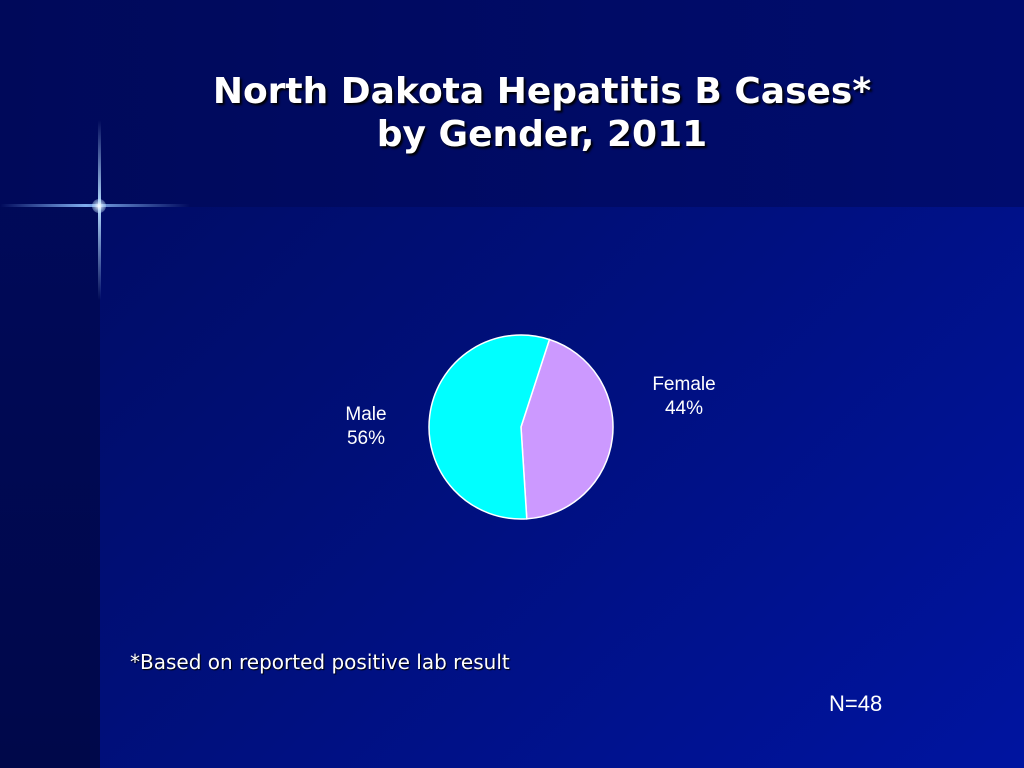 This screenshot has height=768, width=1024. Describe the element at coordinates (856, 703) in the screenshot. I see `sample-size-label: N=48` at that location.